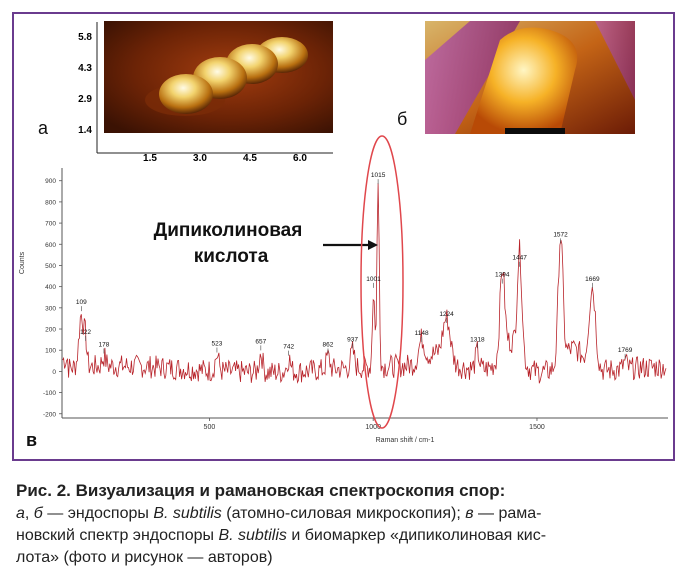 The height and width of the screenshot is (577, 687). Describe the element at coordinates (54, 372) in the screenshot. I see `y-tick-label: 0` at that location.